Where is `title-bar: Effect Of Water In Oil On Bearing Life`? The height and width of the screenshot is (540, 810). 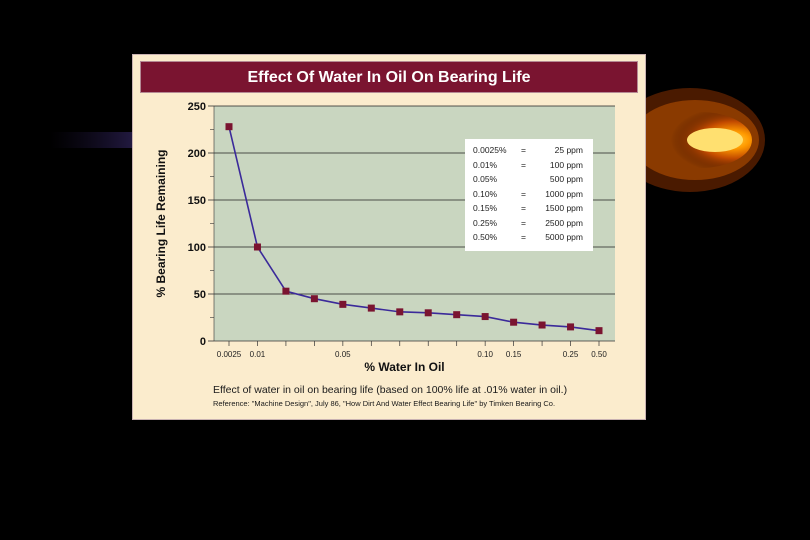 title-bar: Effect Of Water In Oil On Bearing Life is located at coordinates (389, 77).